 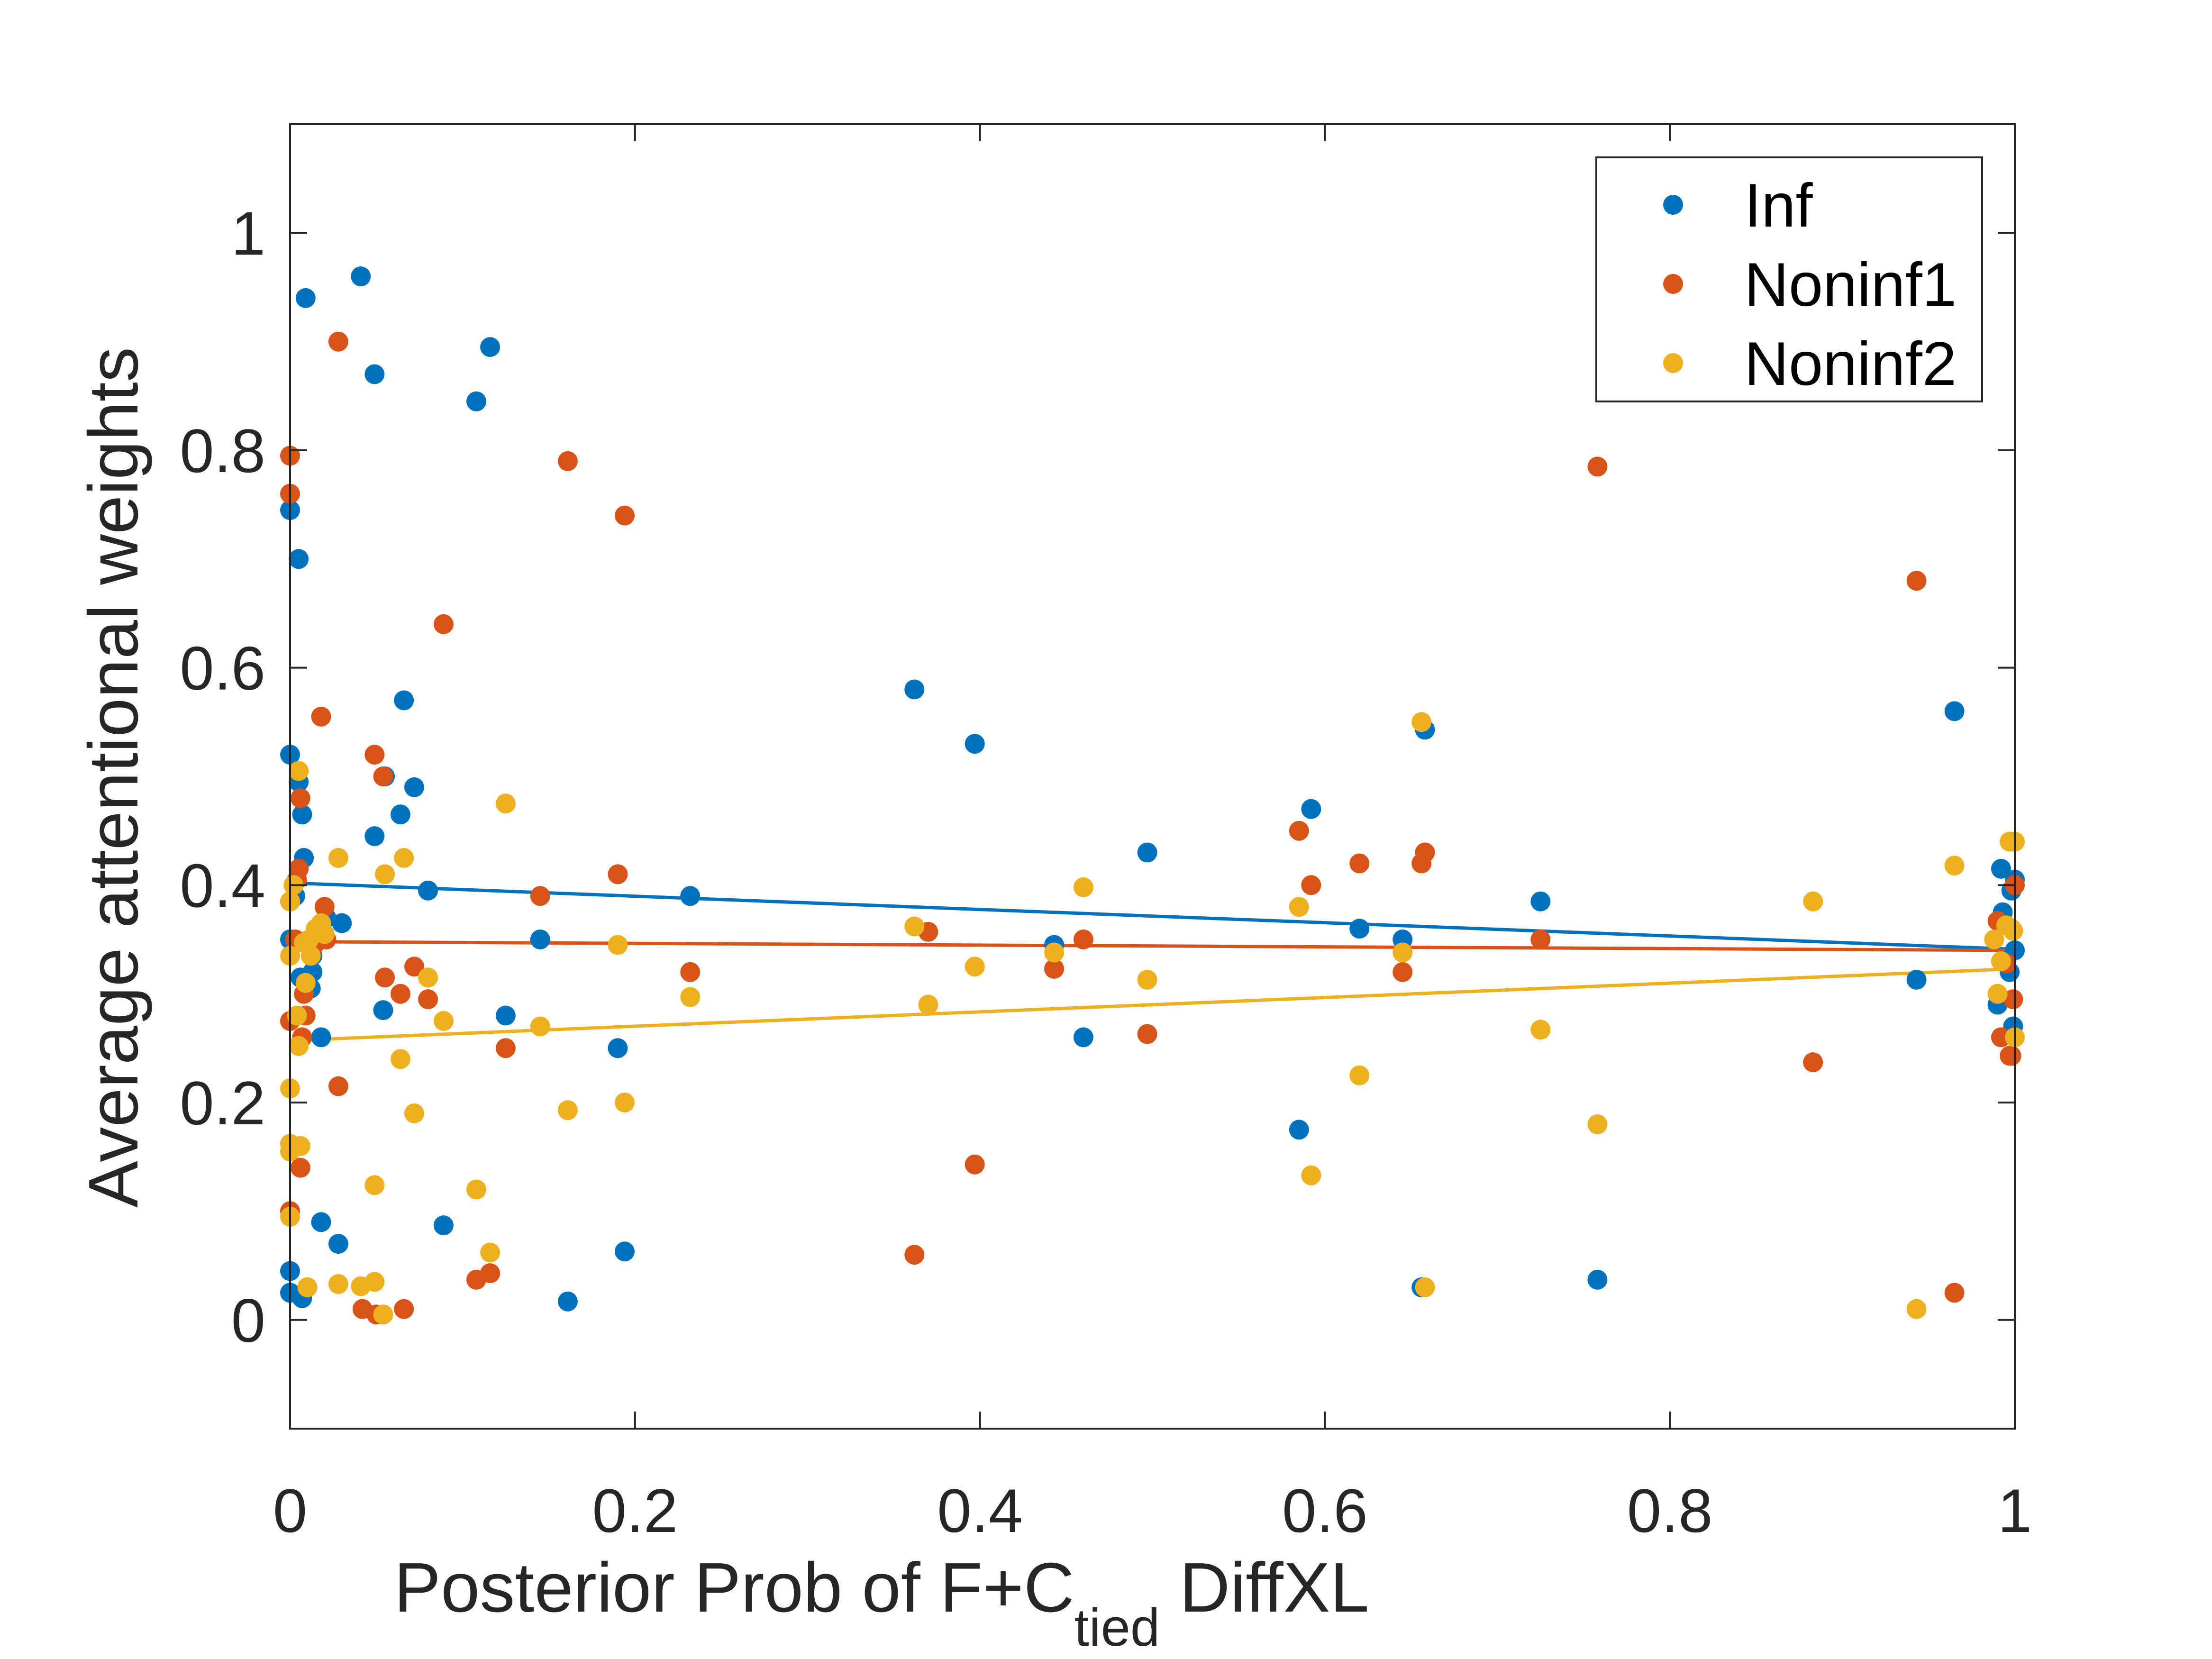 What do you see at coordinates (1673, 363) in the screenshot?
I see `legend-marker-noninf2` at bounding box center [1673, 363].